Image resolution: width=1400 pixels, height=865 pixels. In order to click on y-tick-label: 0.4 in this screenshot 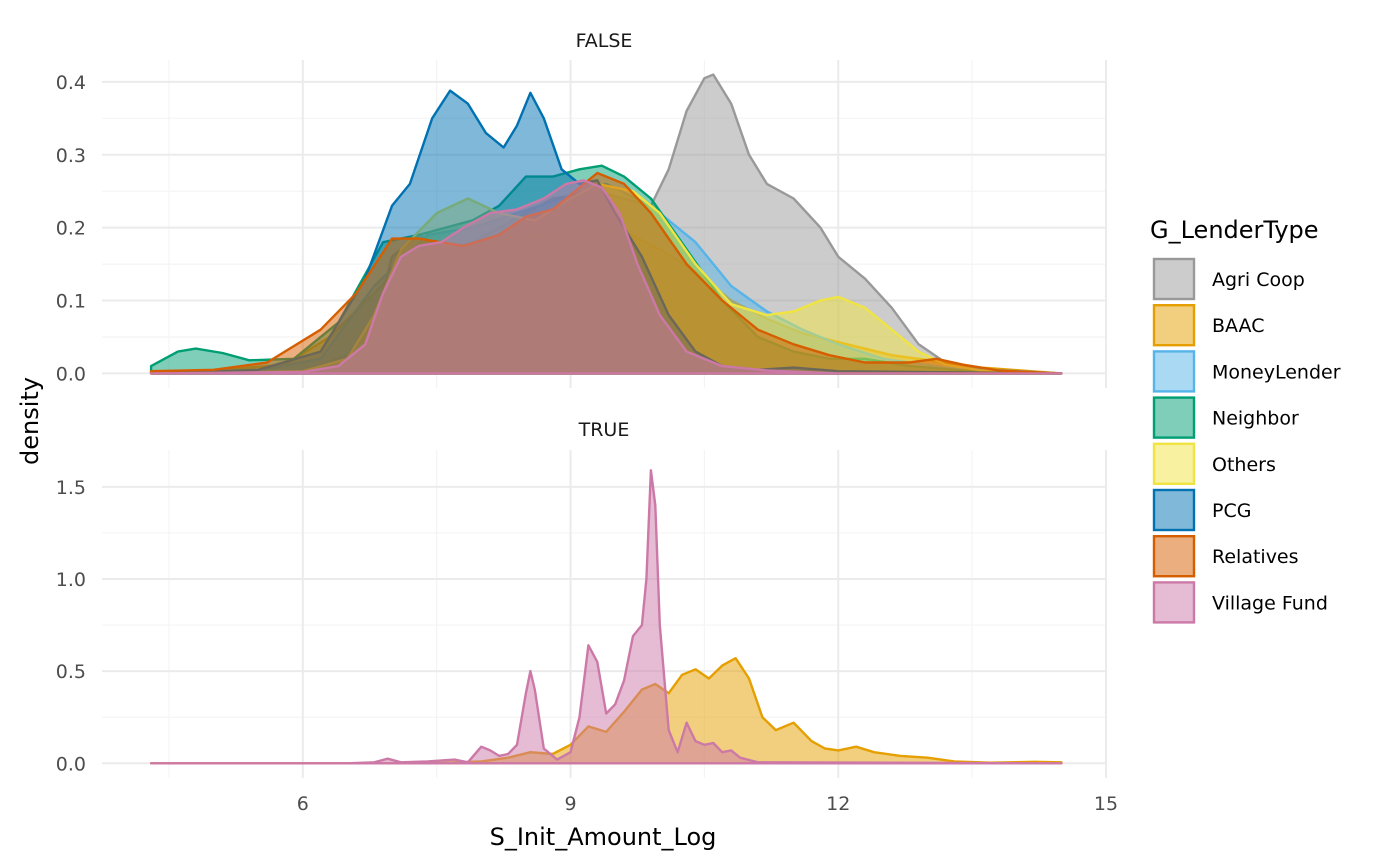, I will do `click(71, 83)`.